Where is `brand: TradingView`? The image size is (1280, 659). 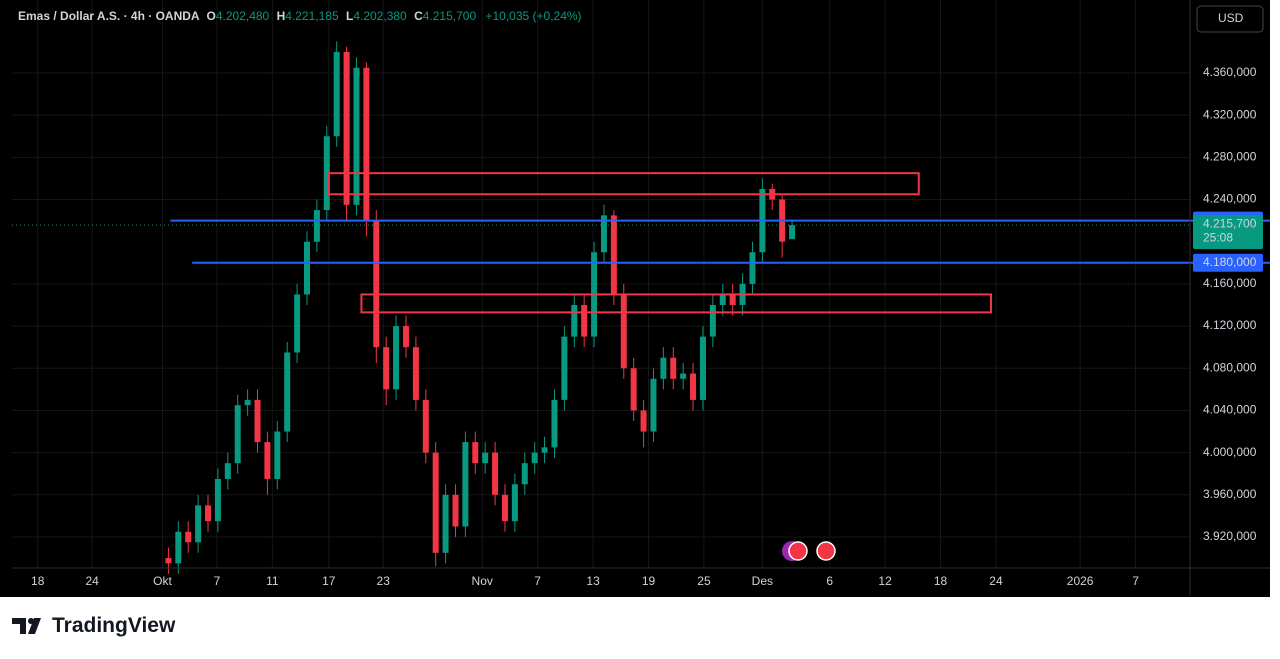
brand: TradingView is located at coordinates (93, 626).